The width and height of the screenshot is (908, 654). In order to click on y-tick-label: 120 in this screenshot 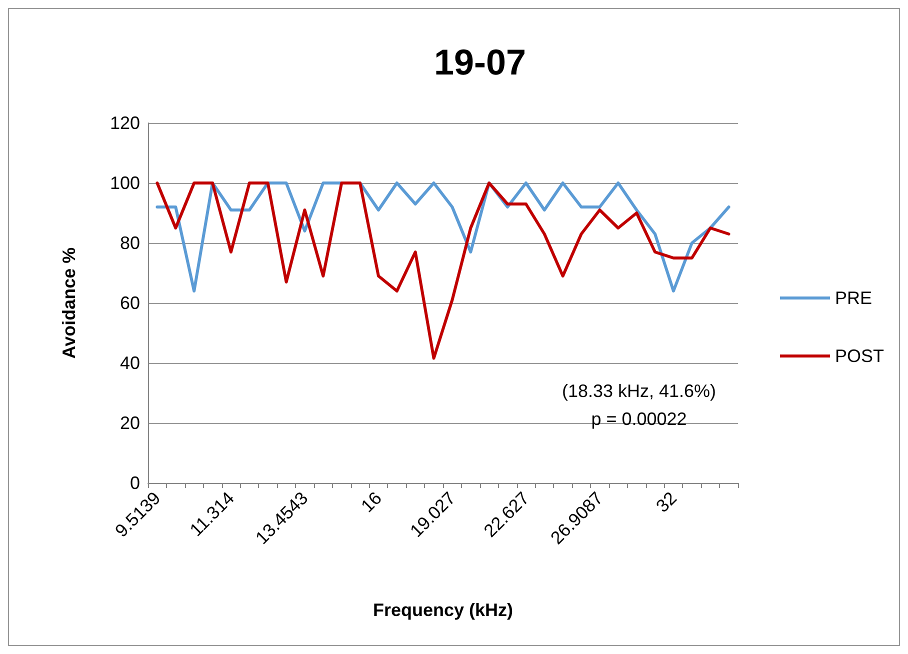, I will do `click(125, 123)`.